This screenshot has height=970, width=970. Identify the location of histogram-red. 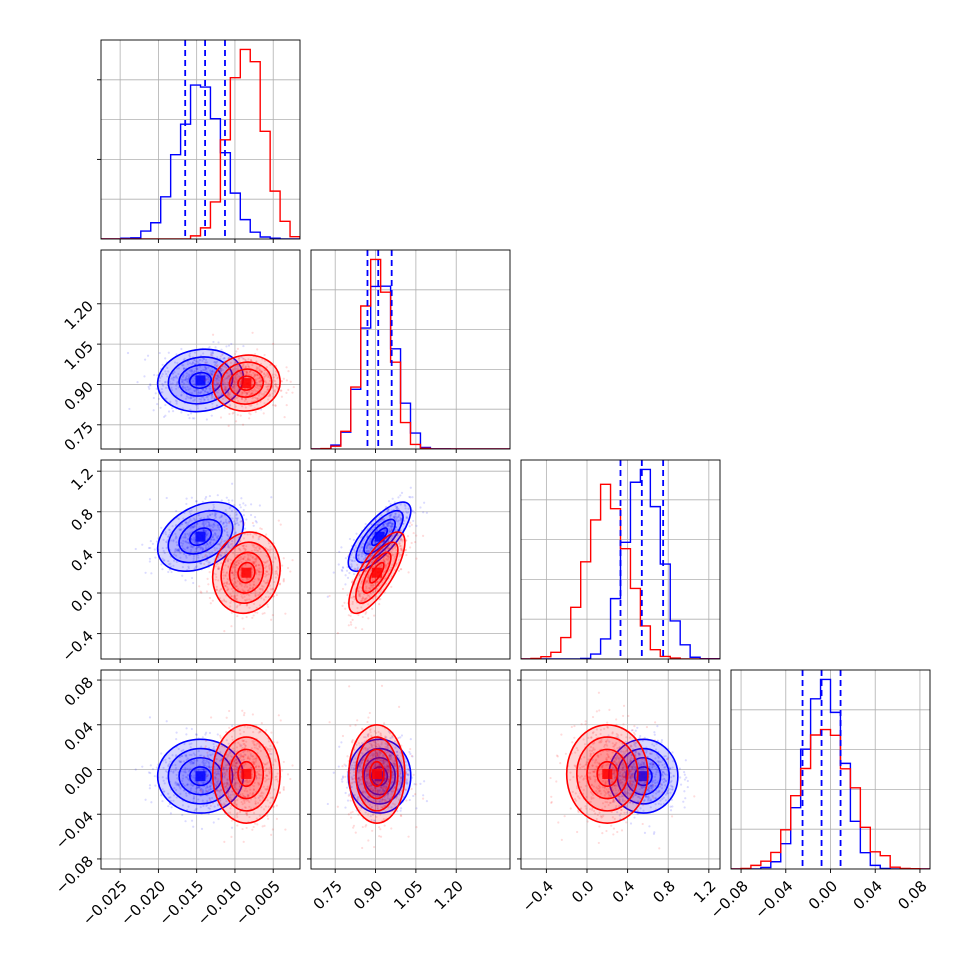
(620, 571).